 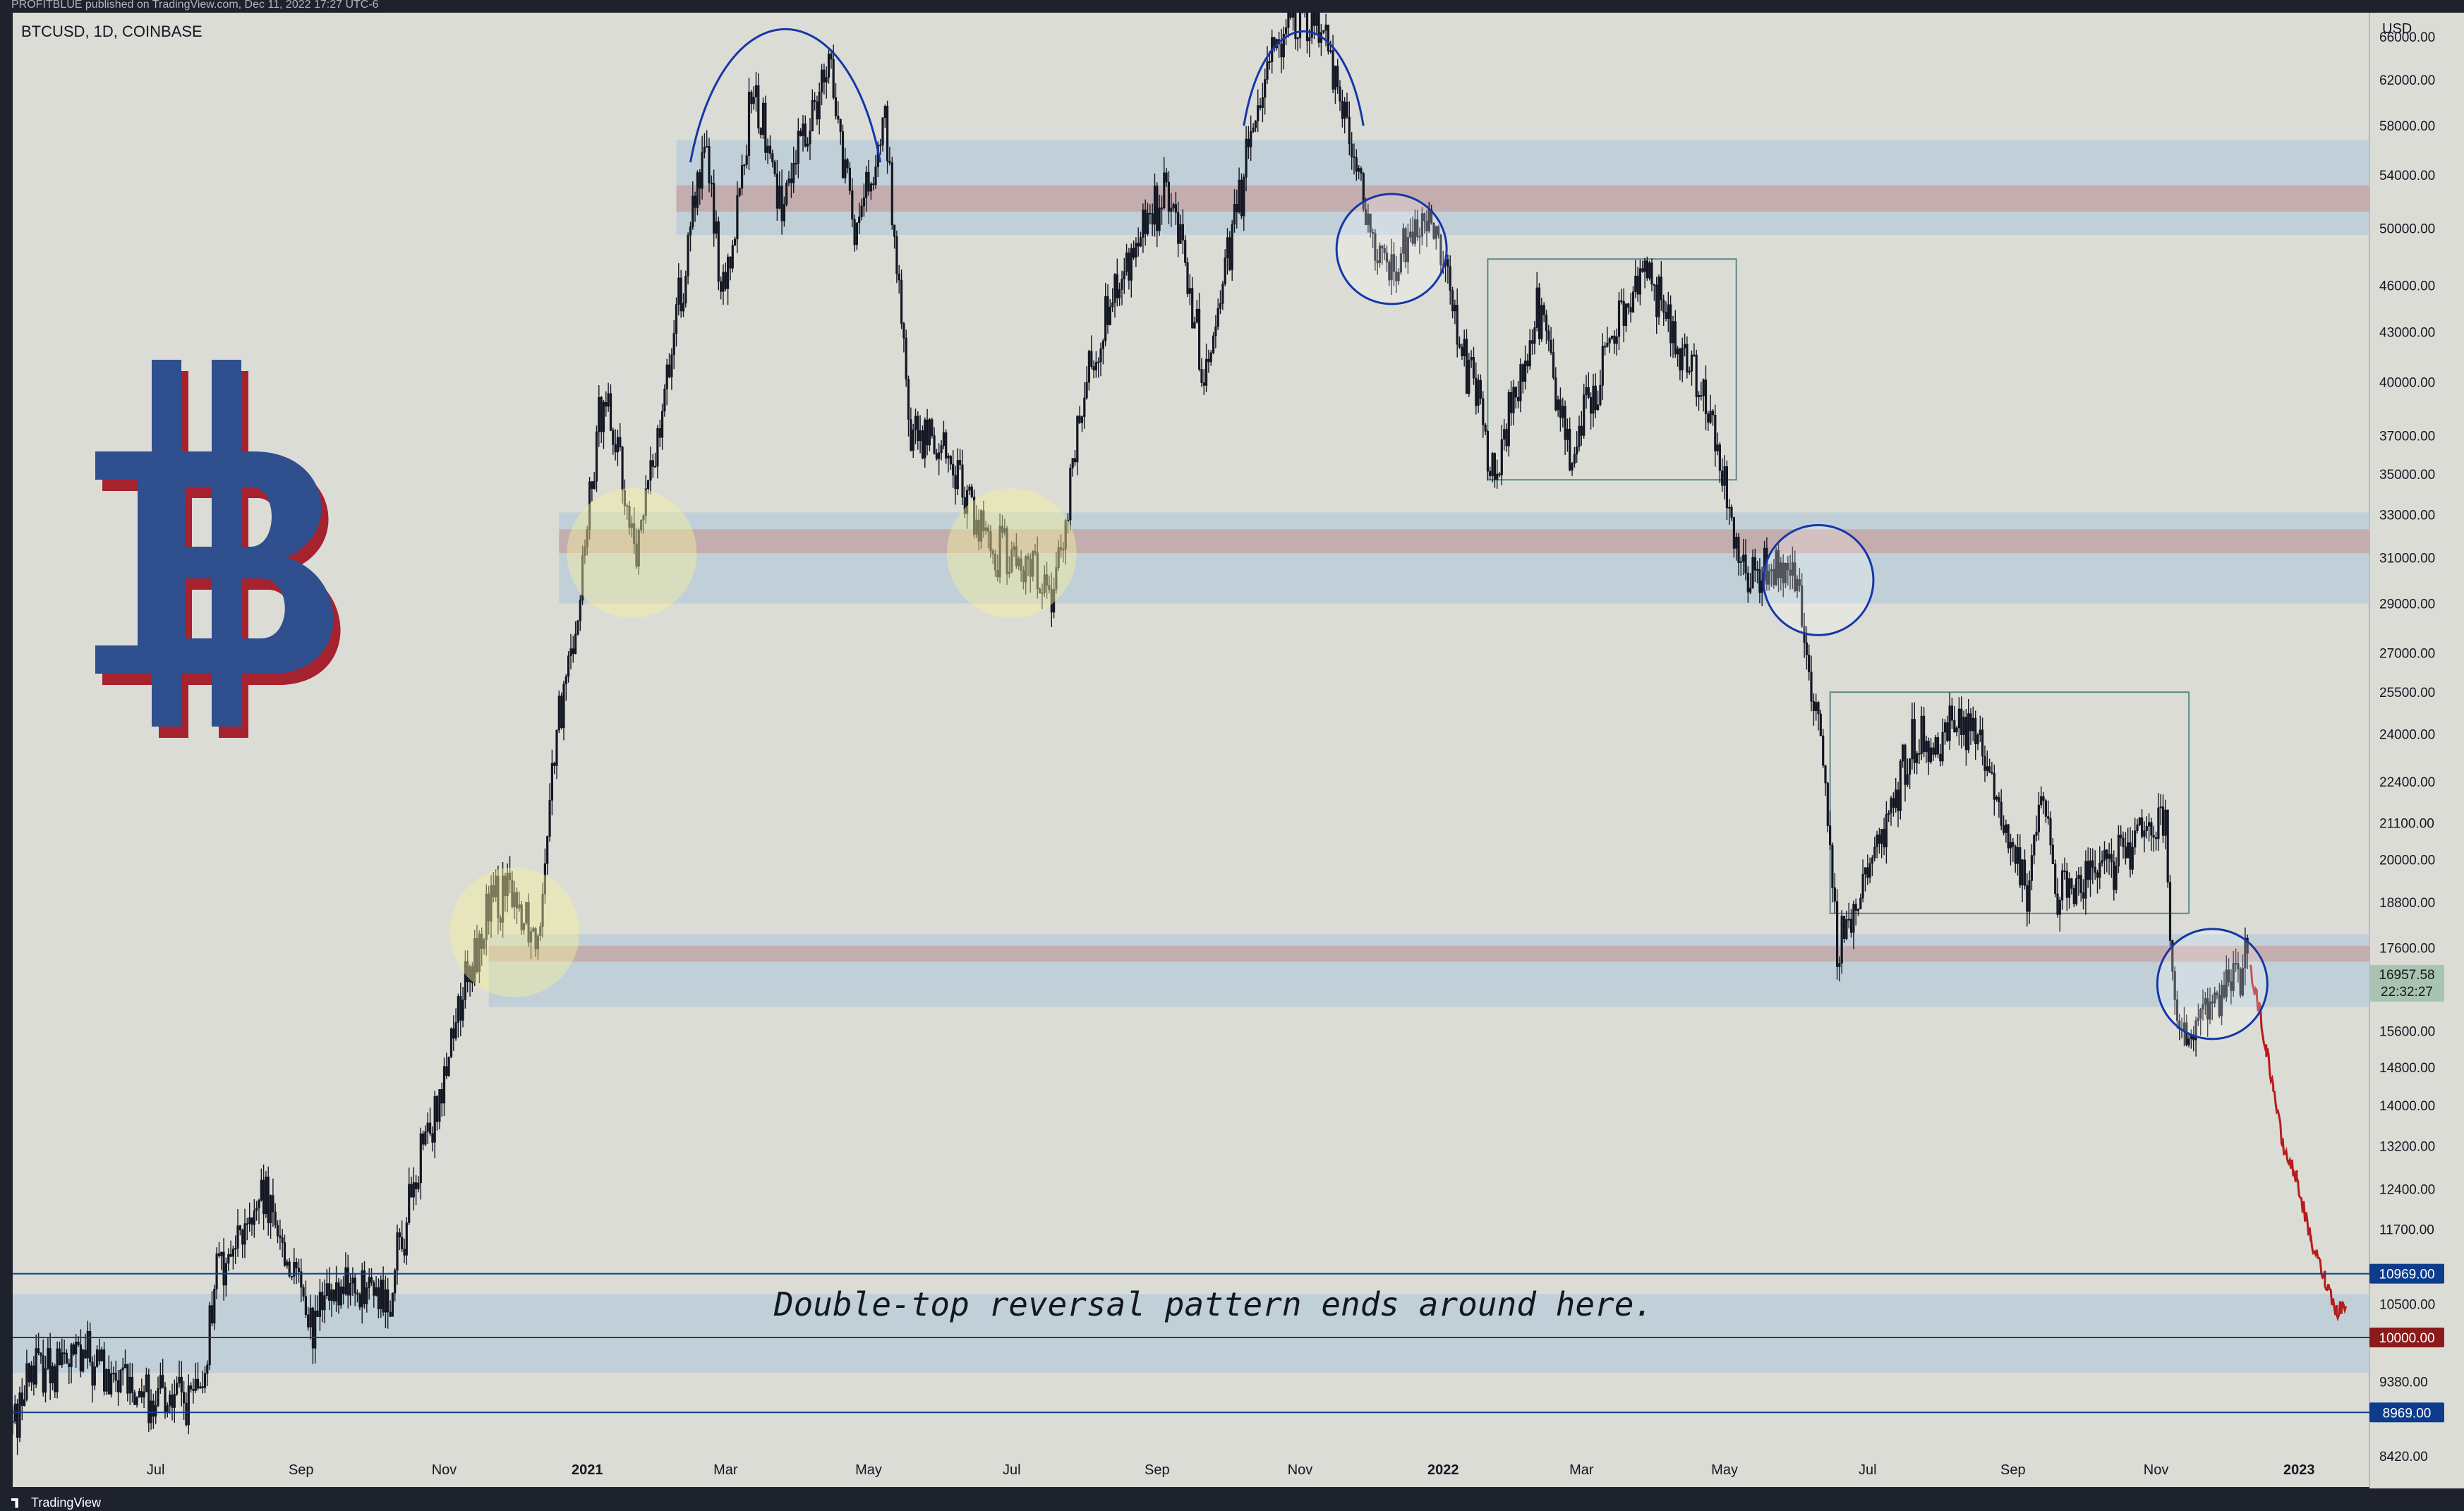 I want to click on tradingview-icon, so click(x=14, y=1503).